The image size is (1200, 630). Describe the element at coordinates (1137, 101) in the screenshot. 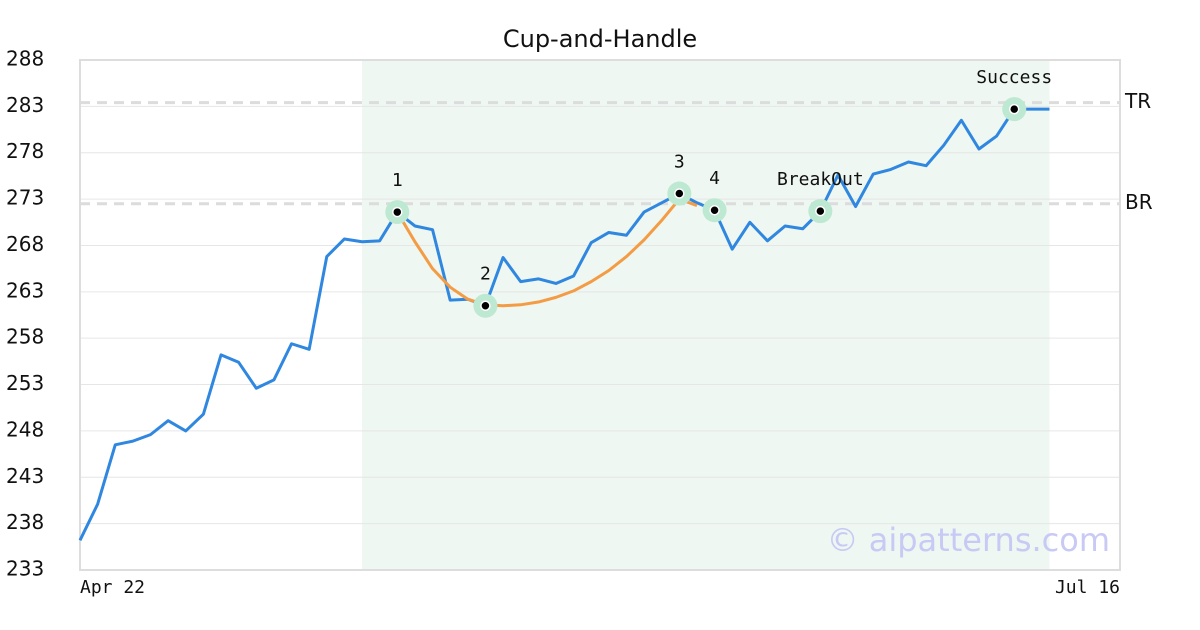

I see `reference-label: TR` at that location.